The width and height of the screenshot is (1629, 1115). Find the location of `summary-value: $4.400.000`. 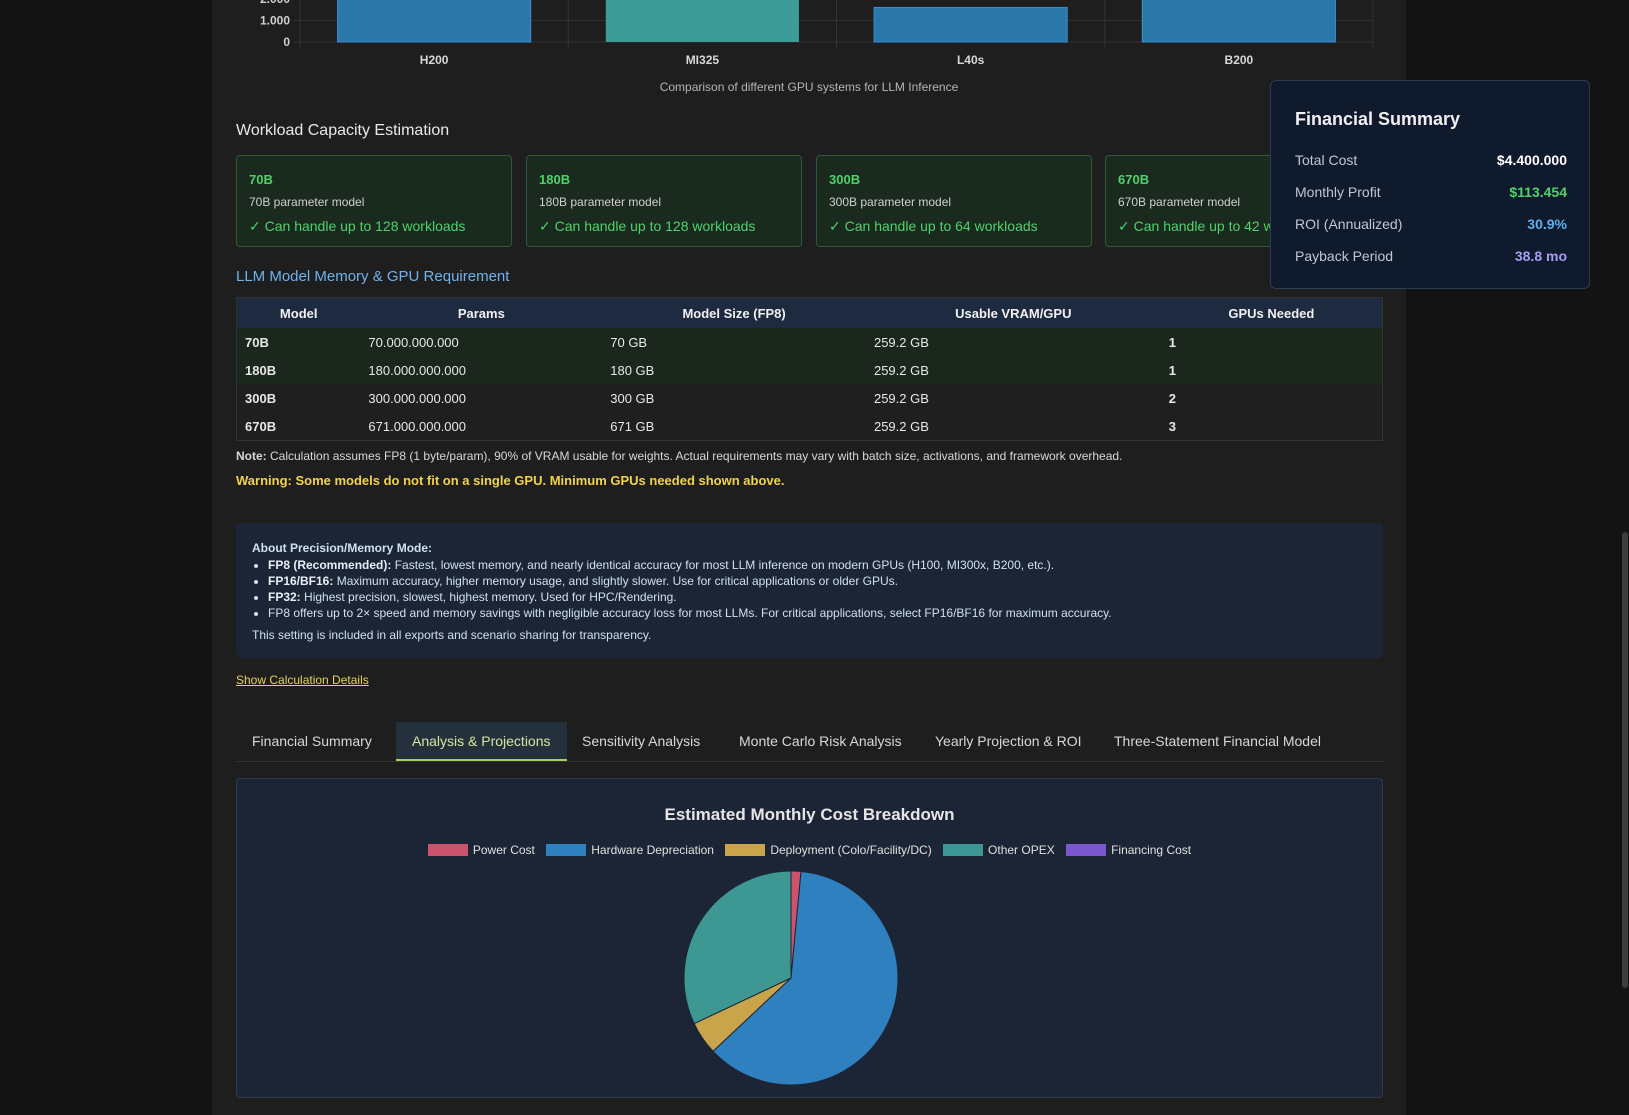

summary-value: $4.400.000 is located at coordinates (1531, 160).